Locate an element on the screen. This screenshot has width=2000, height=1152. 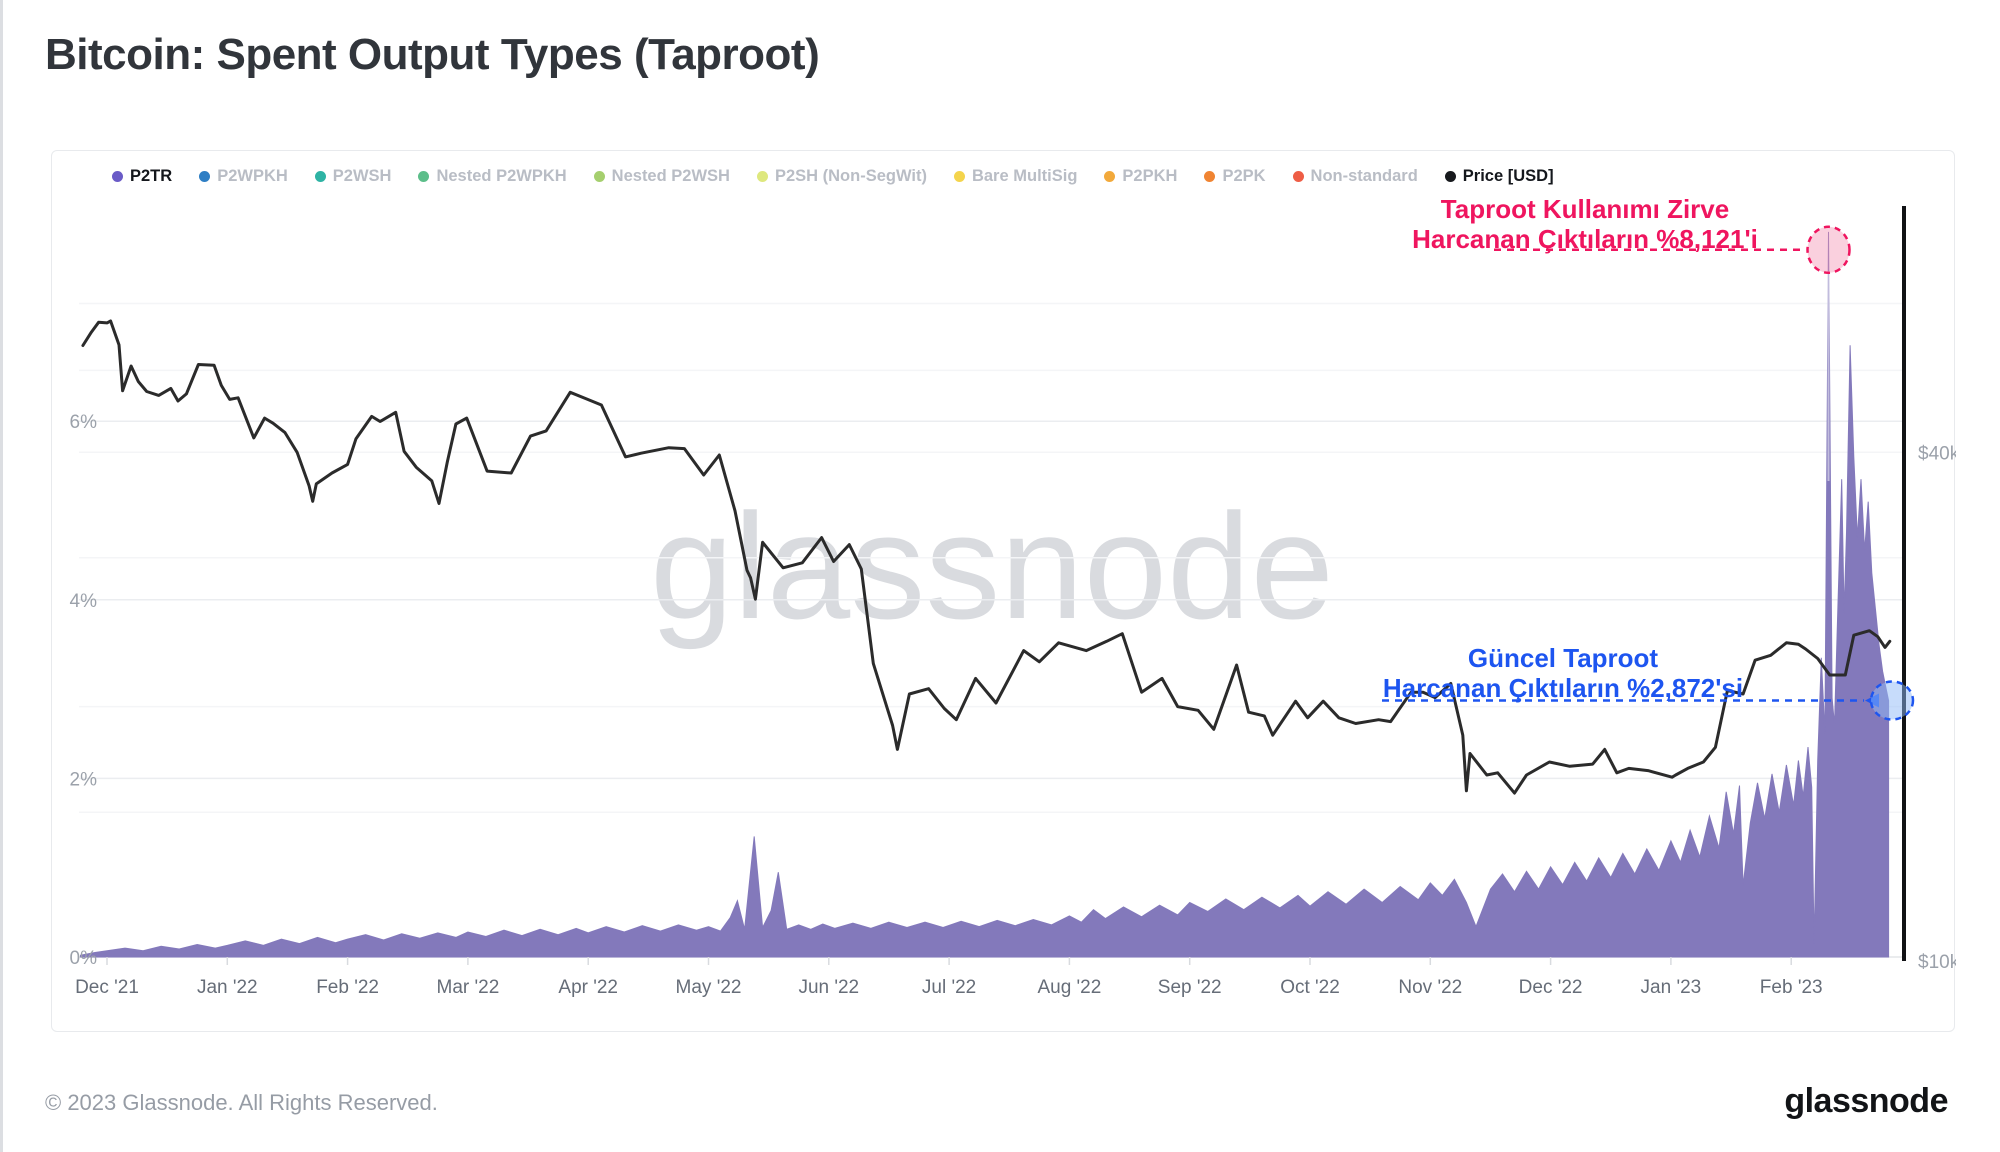
peak-marker-circle is located at coordinates (1828, 250).